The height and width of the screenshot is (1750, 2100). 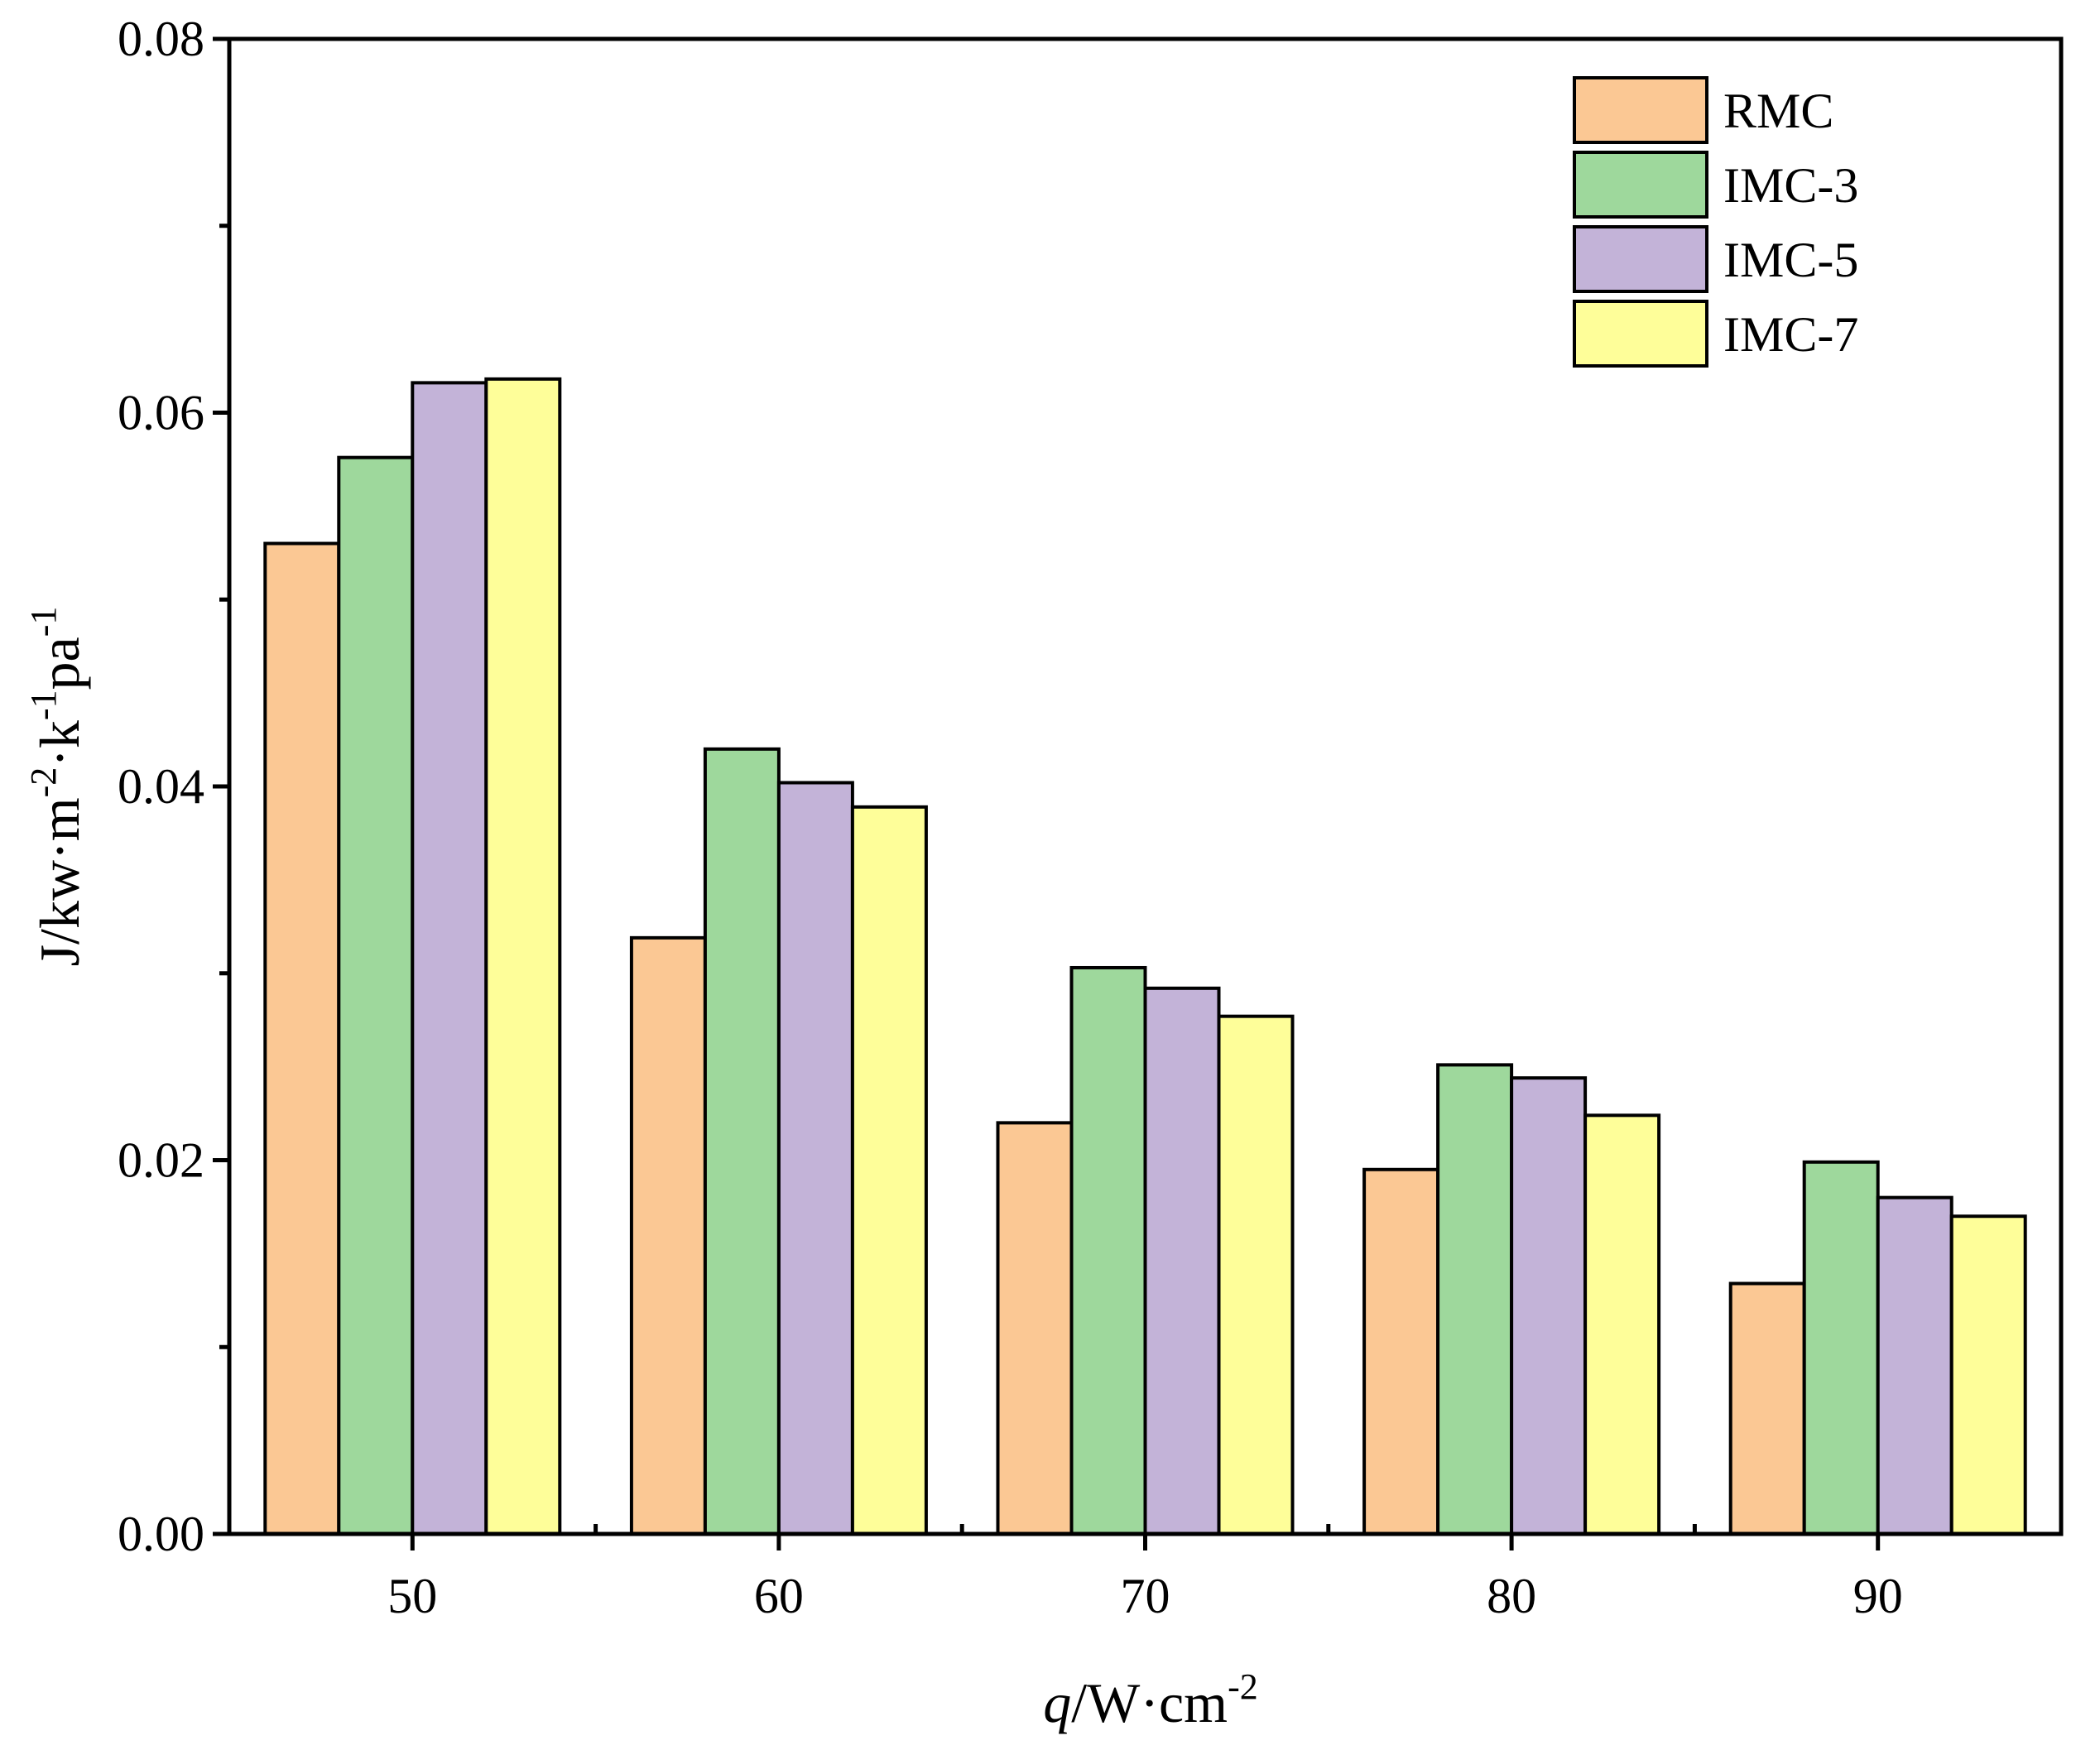 I want to click on x-axis-title: q/W·cm-2, so click(x=1150, y=1700).